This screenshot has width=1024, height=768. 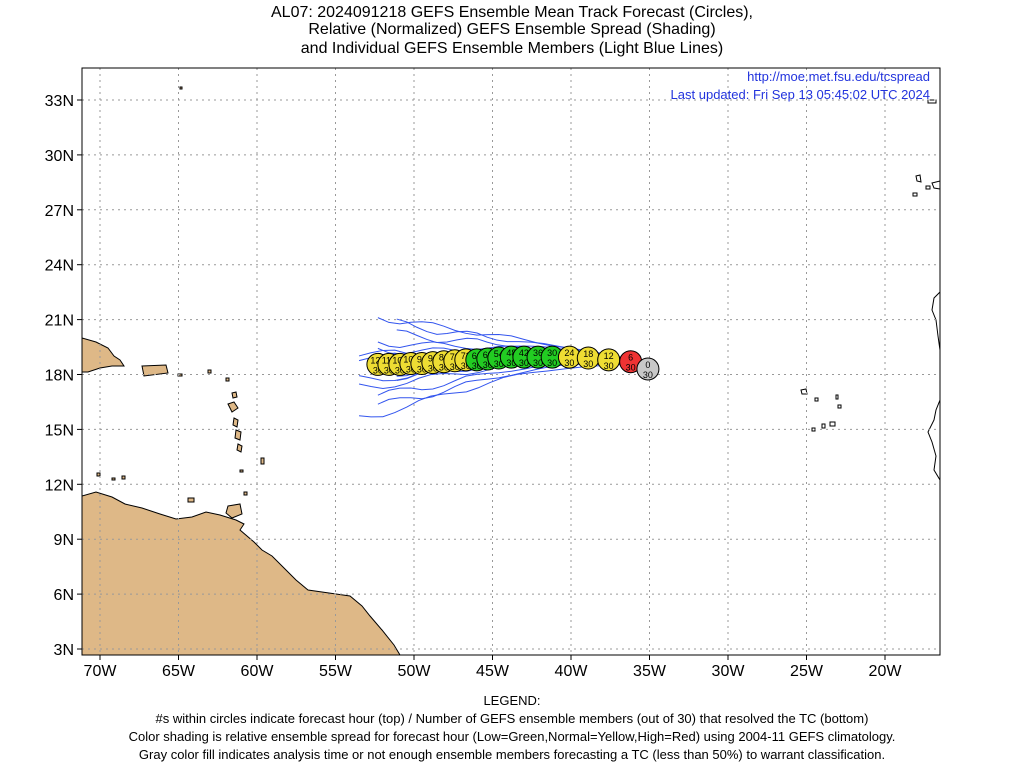 I want to click on lon-tick-label: 35W, so click(x=650, y=671).